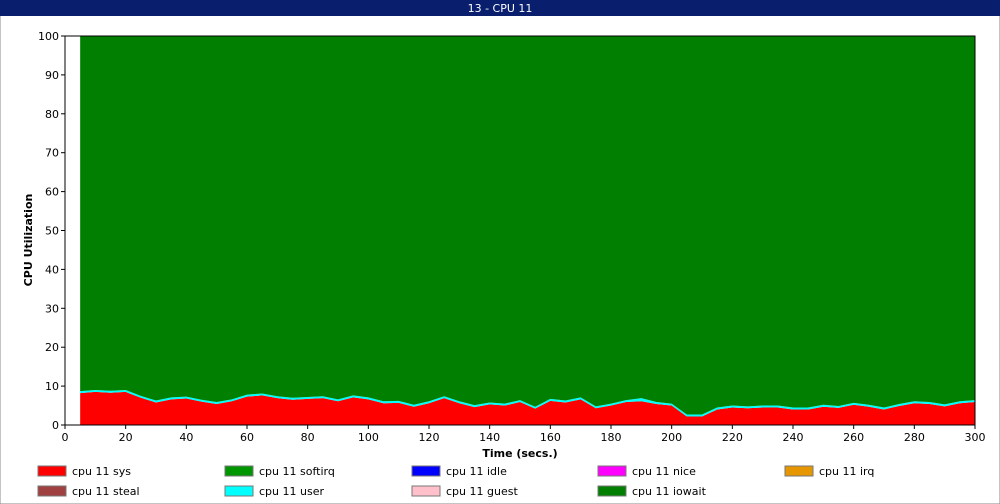  I want to click on y-tick-label: 70, so click(52, 153).